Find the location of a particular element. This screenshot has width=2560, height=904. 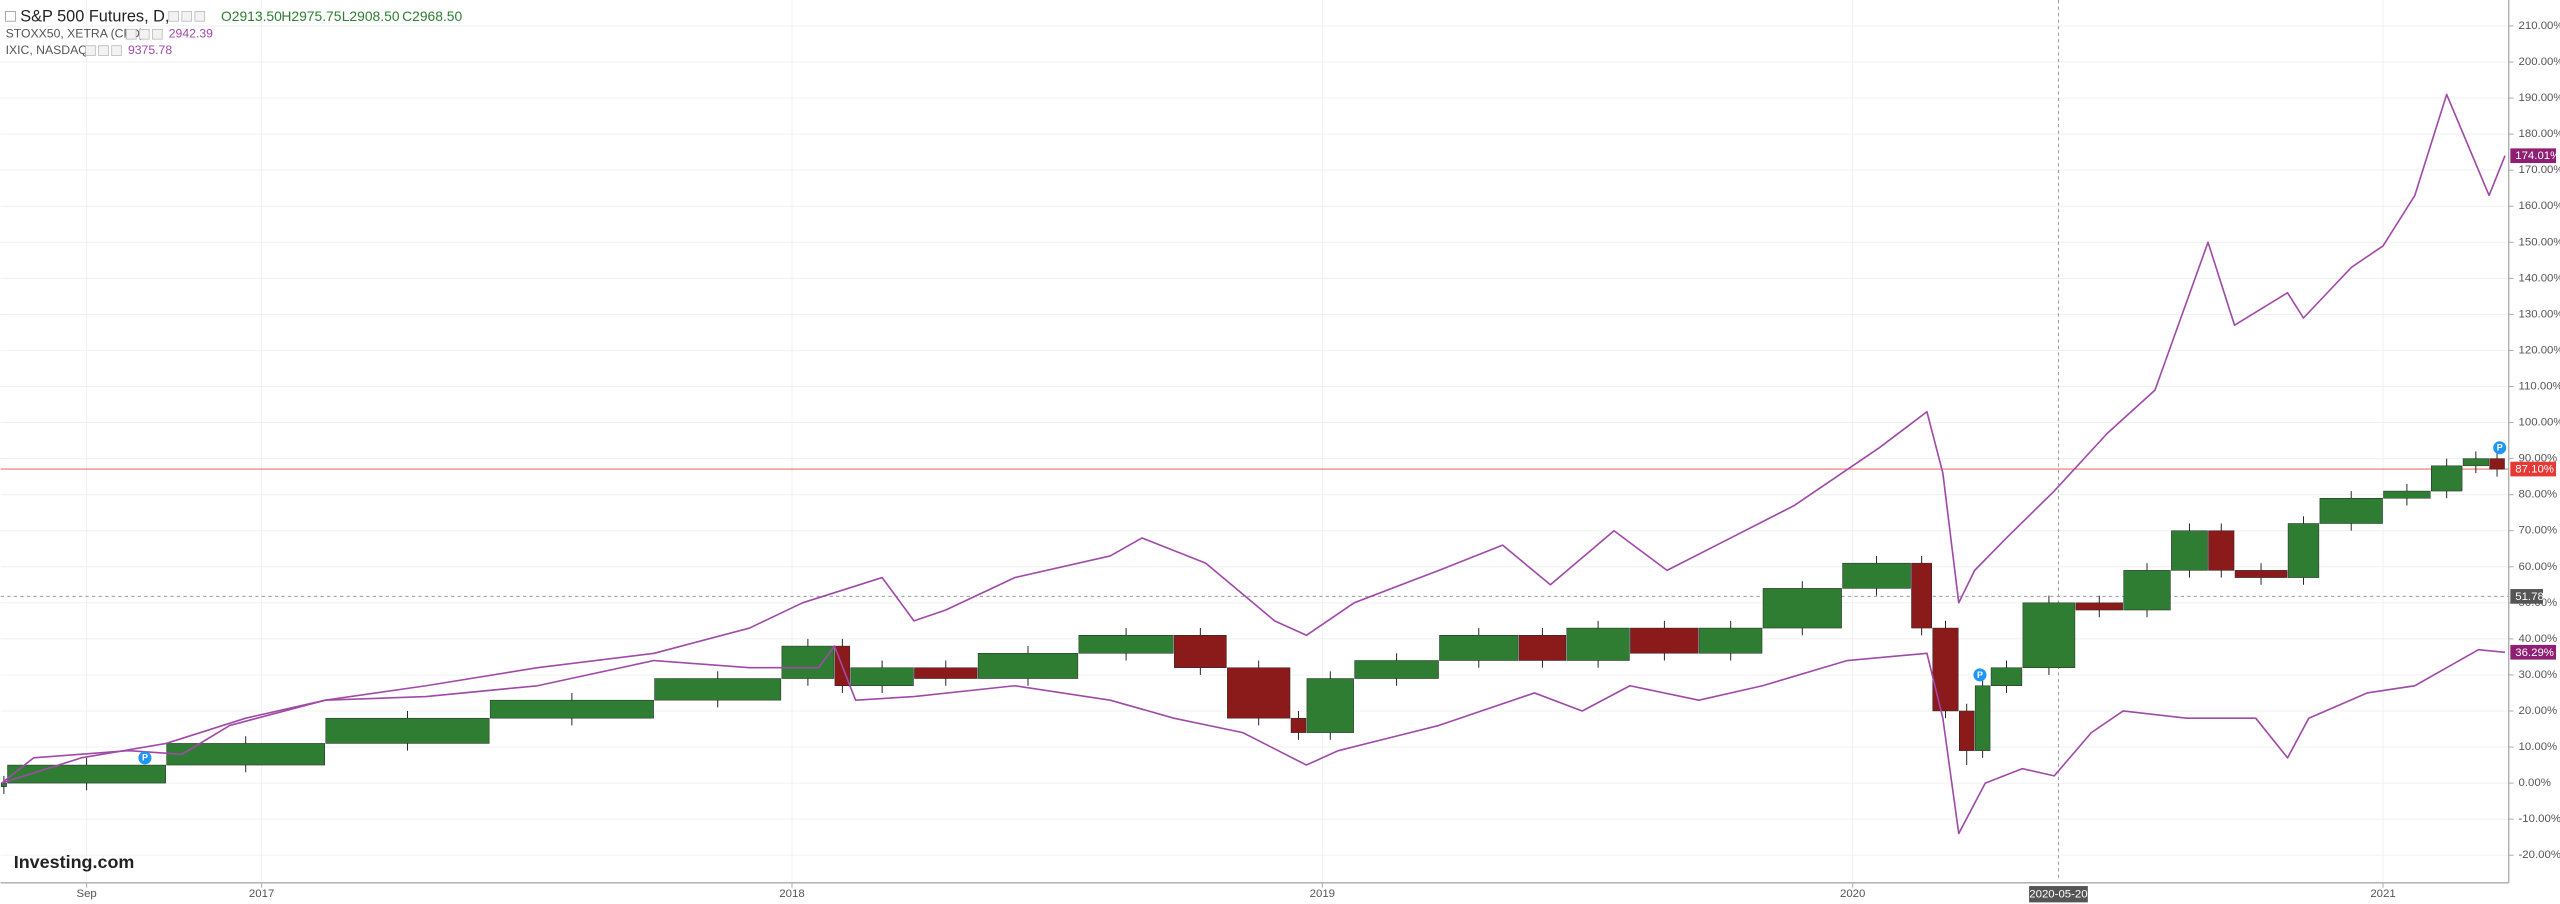

y-tick-label: 160.00% is located at coordinates (2539, 206).